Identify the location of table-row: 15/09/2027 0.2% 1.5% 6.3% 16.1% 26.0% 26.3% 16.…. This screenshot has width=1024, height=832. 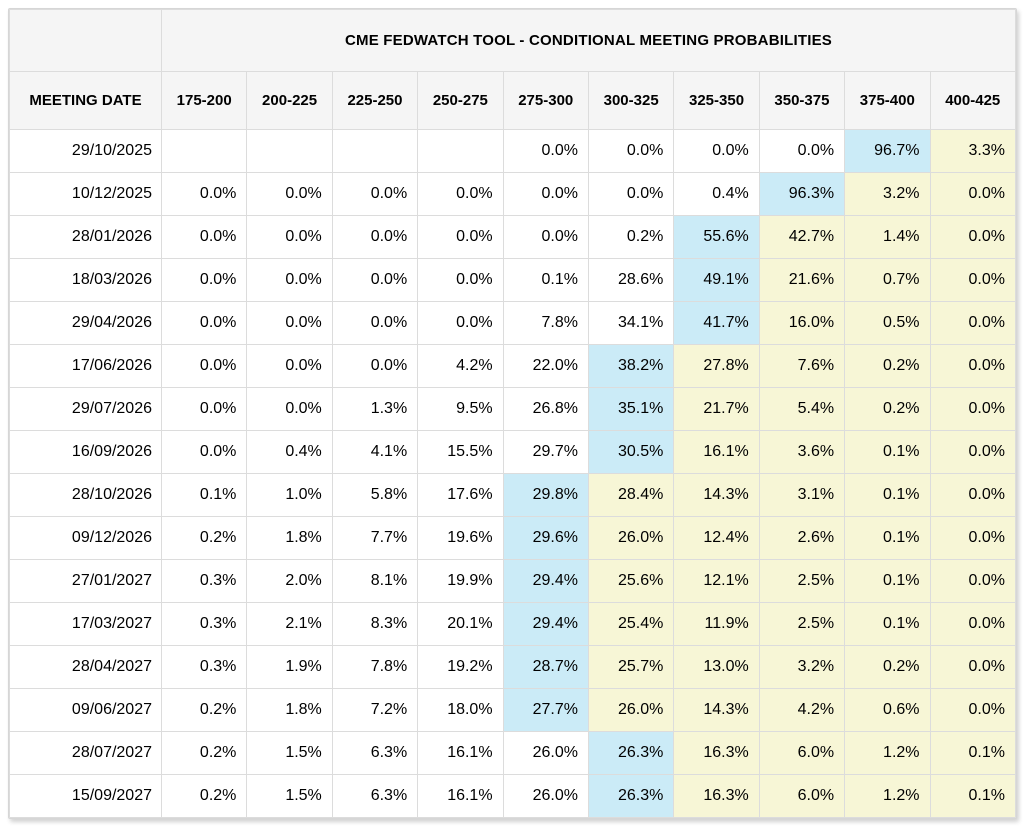
(512, 796).